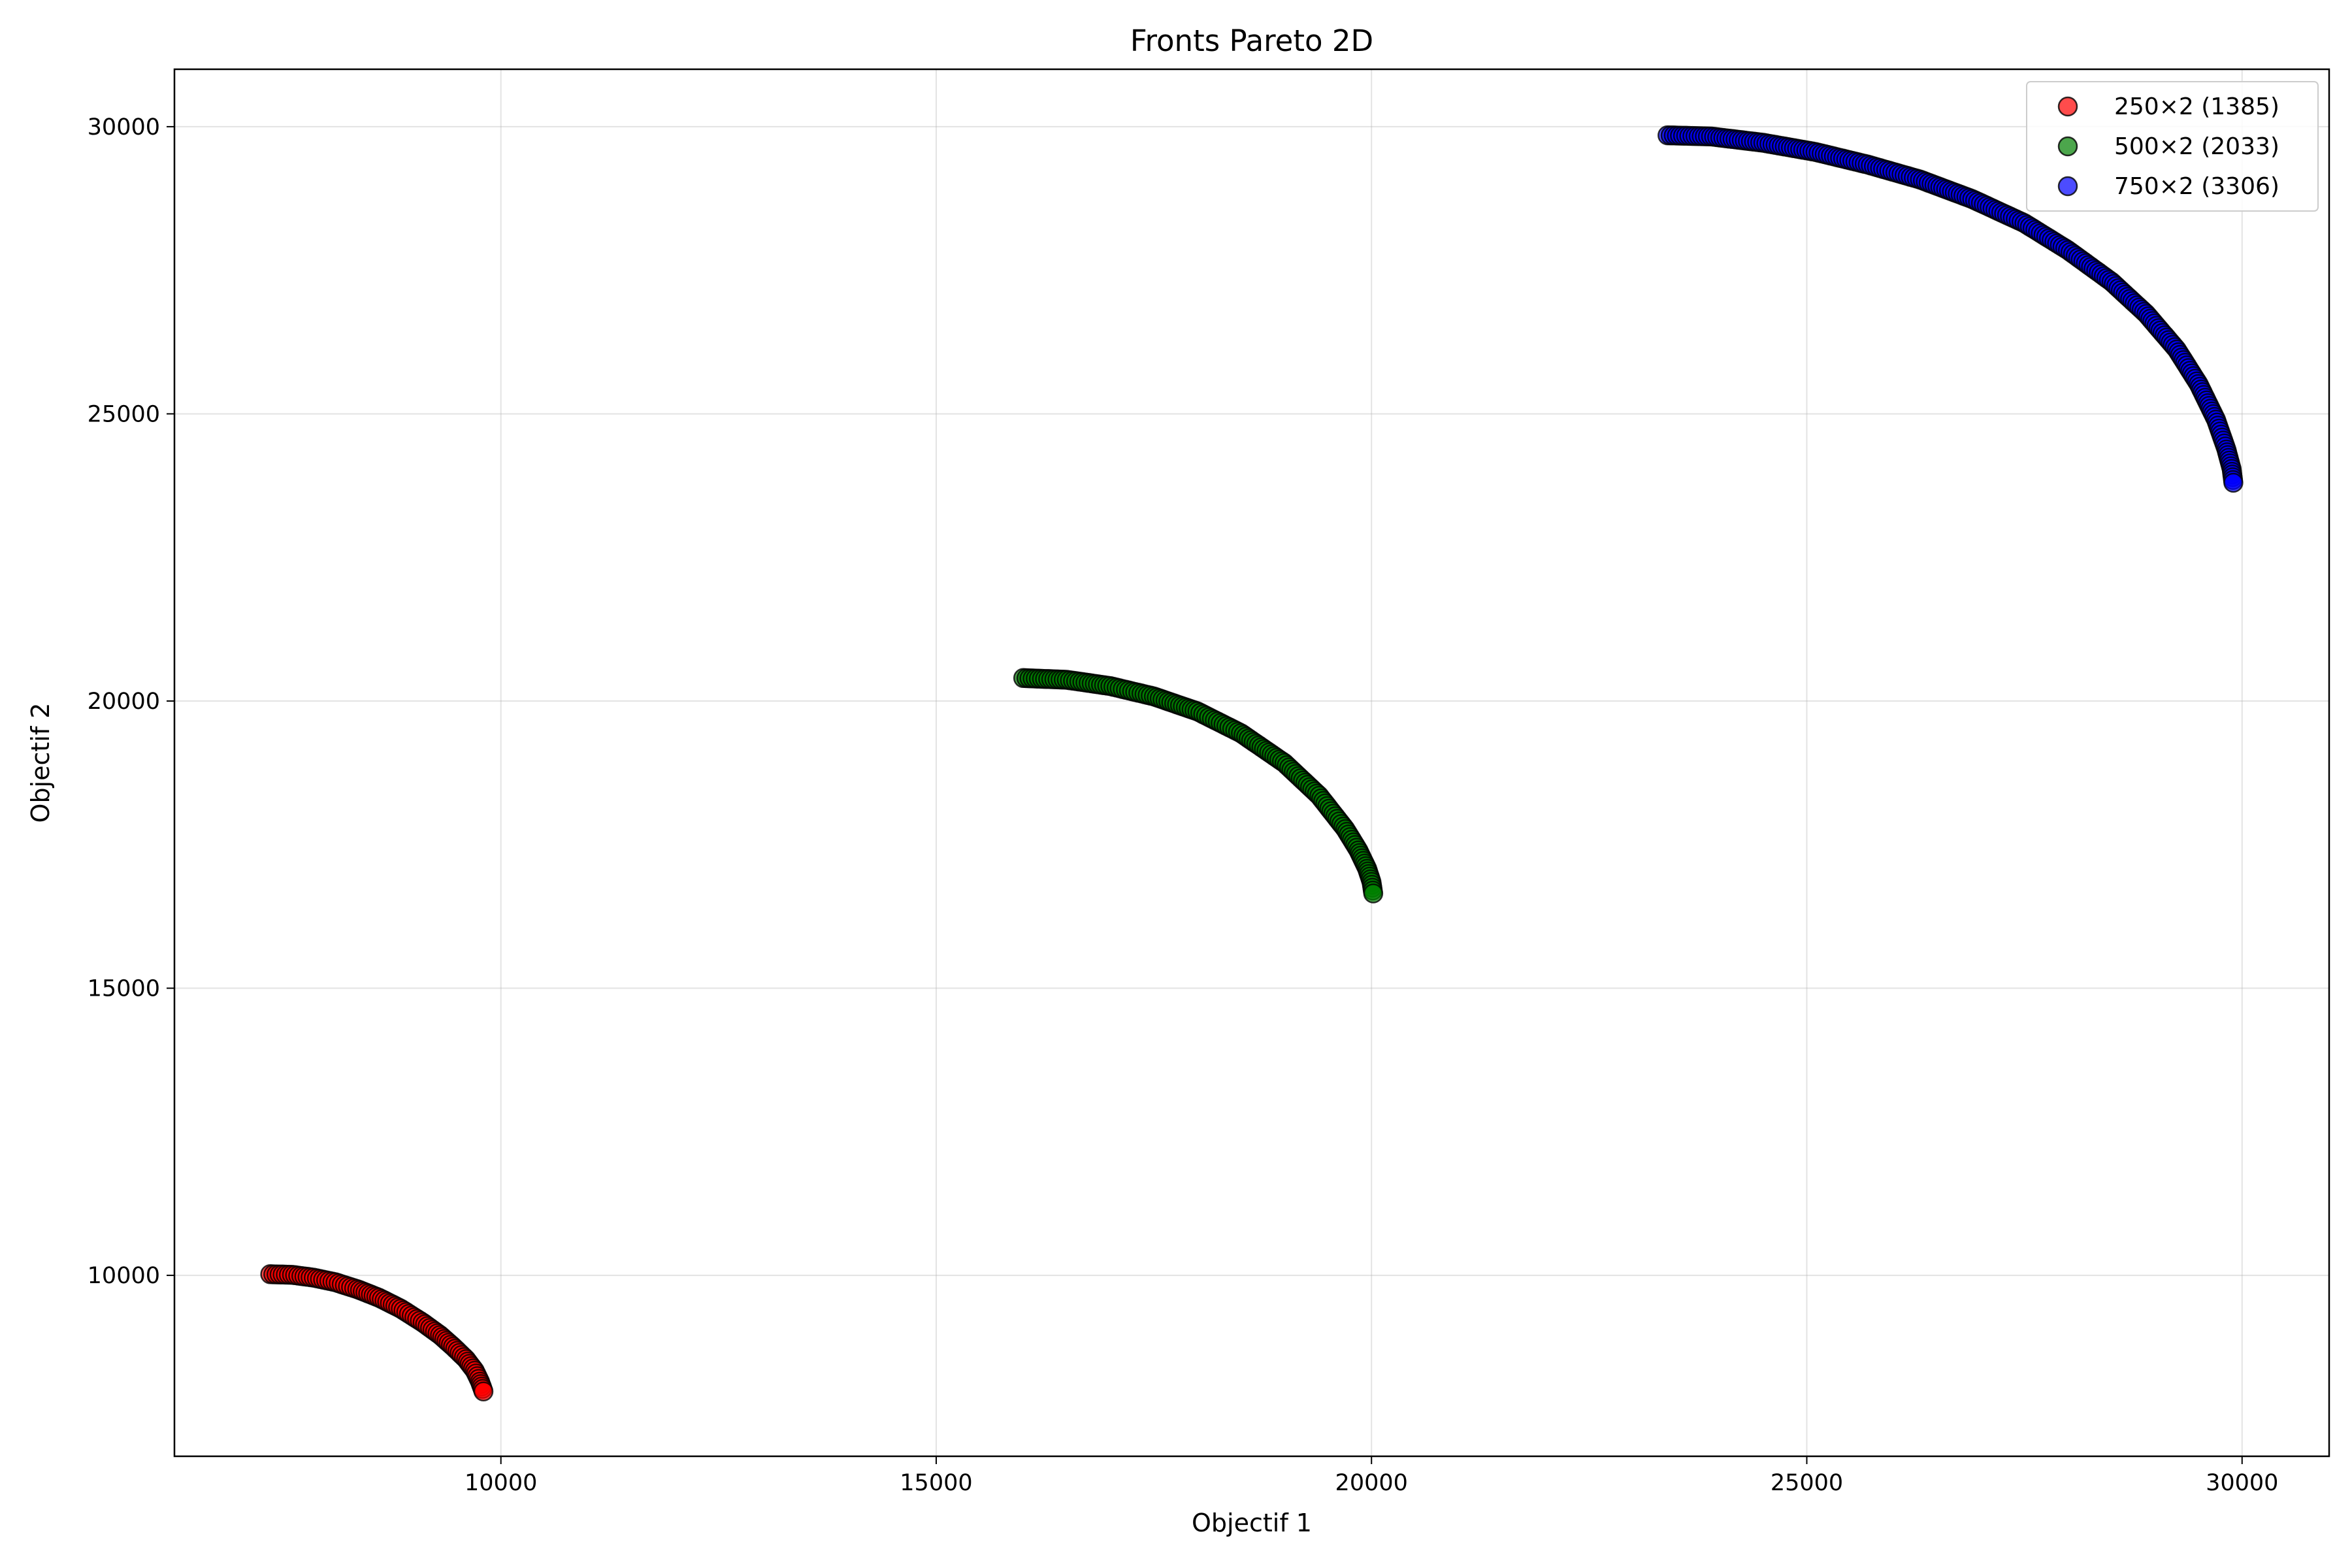 Image resolution: width=2352 pixels, height=1568 pixels. What do you see at coordinates (124, 127) in the screenshot?
I see `y-tick-label: 30000` at bounding box center [124, 127].